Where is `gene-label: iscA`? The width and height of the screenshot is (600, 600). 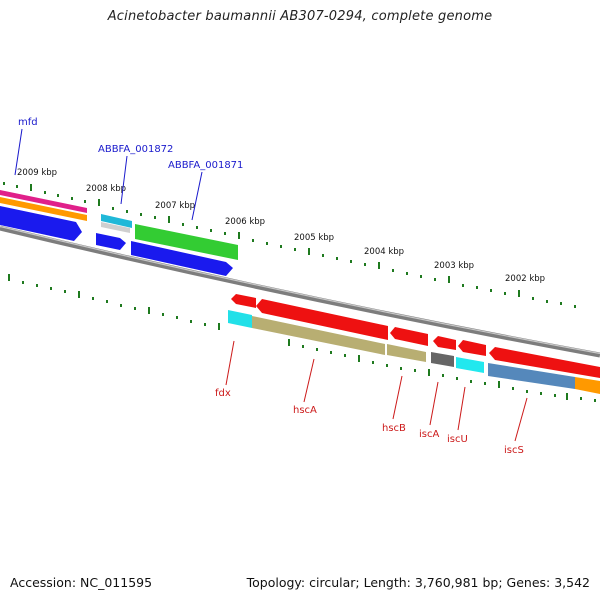
gene-label: iscA is located at coordinates (429, 434).